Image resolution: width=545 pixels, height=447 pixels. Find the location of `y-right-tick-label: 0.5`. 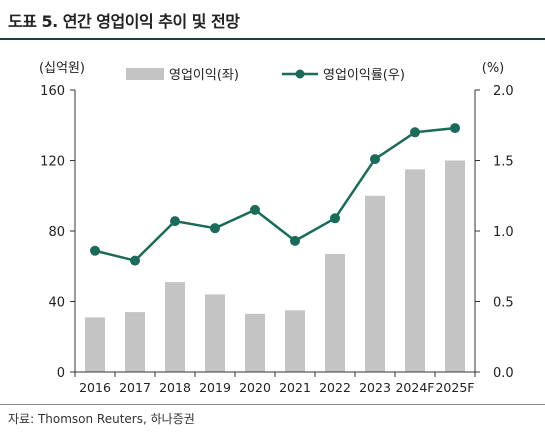

y-right-tick-label: 0.5 is located at coordinates (503, 303).